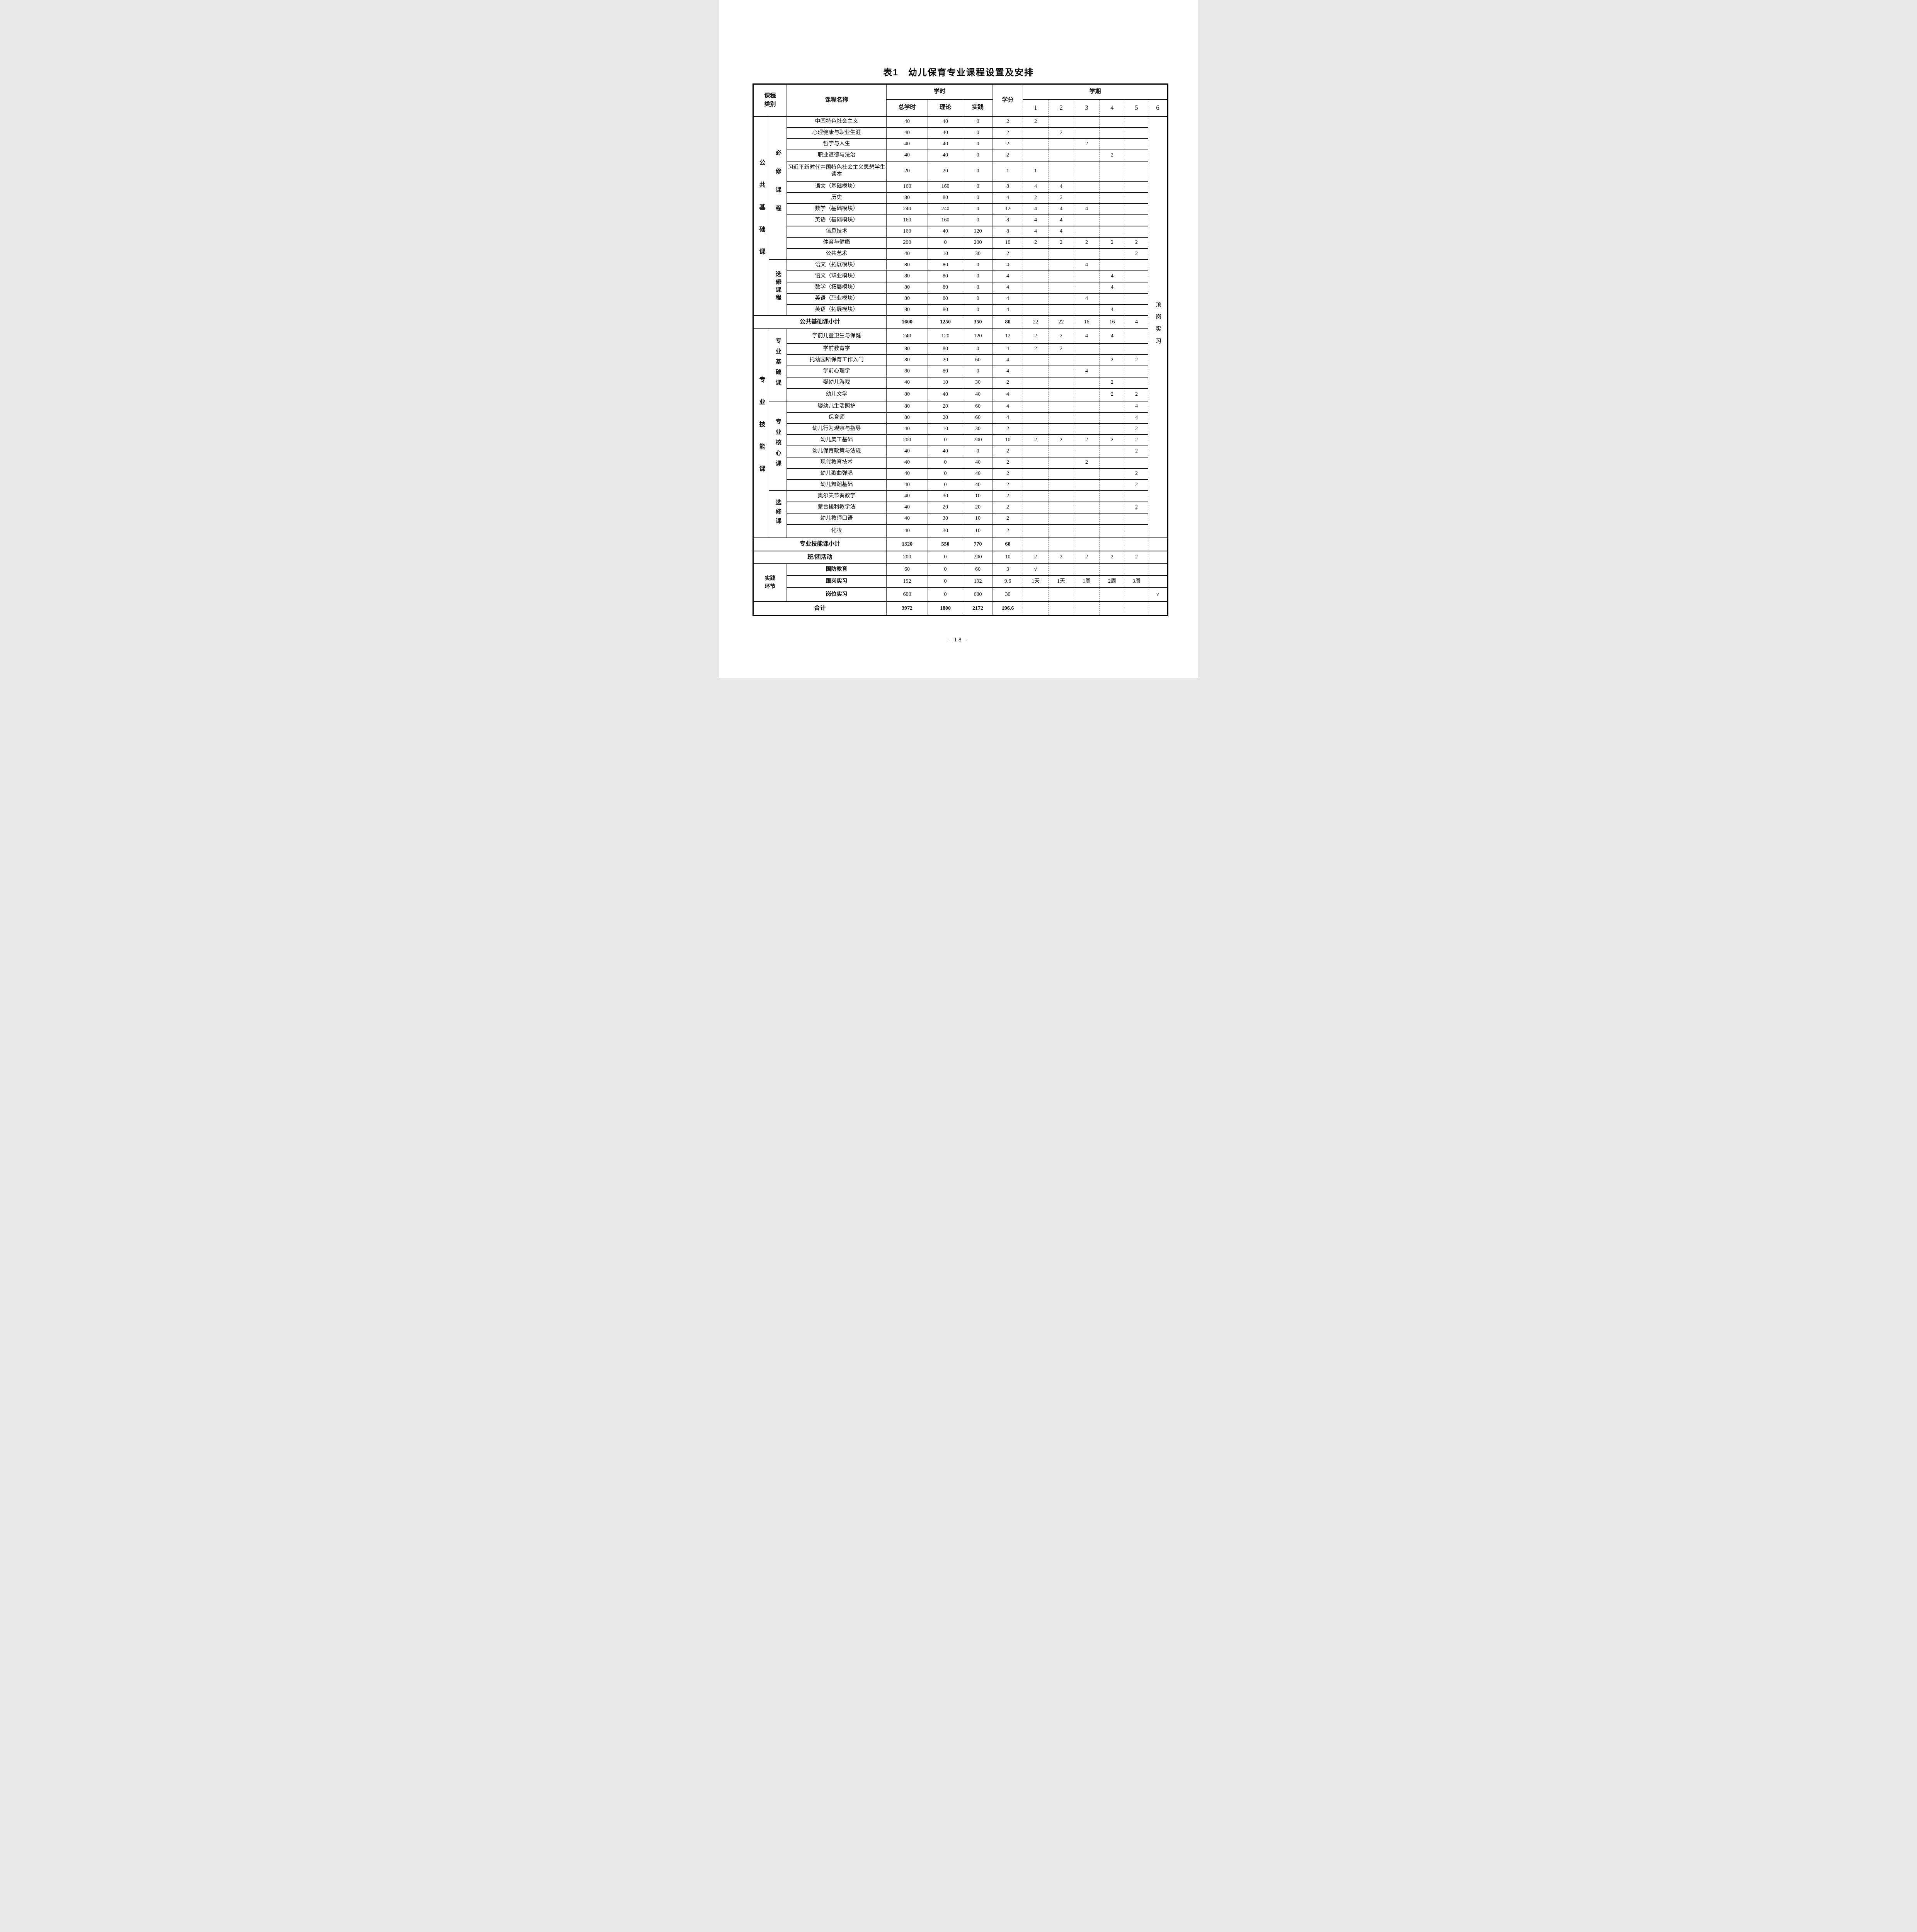 The width and height of the screenshot is (1917, 1932). What do you see at coordinates (960, 209) in the screenshot?
I see `table-row: 数学（基础模块） 240 240 0 12 4 4 4` at bounding box center [960, 209].